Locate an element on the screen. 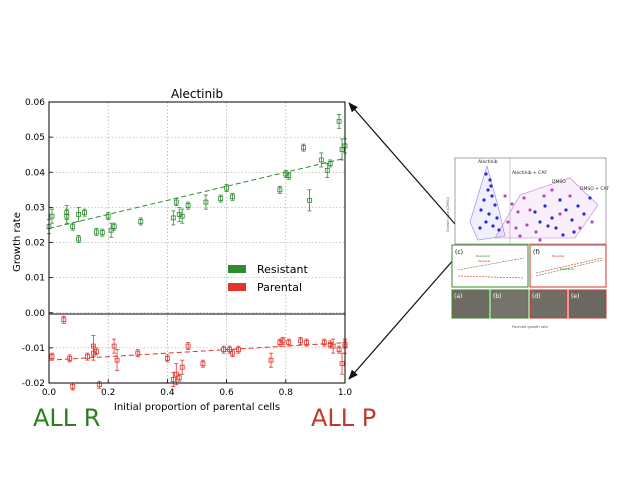 The image size is (640, 480). inset-f-legend-resistant: Resistant is located at coordinates (567, 269).